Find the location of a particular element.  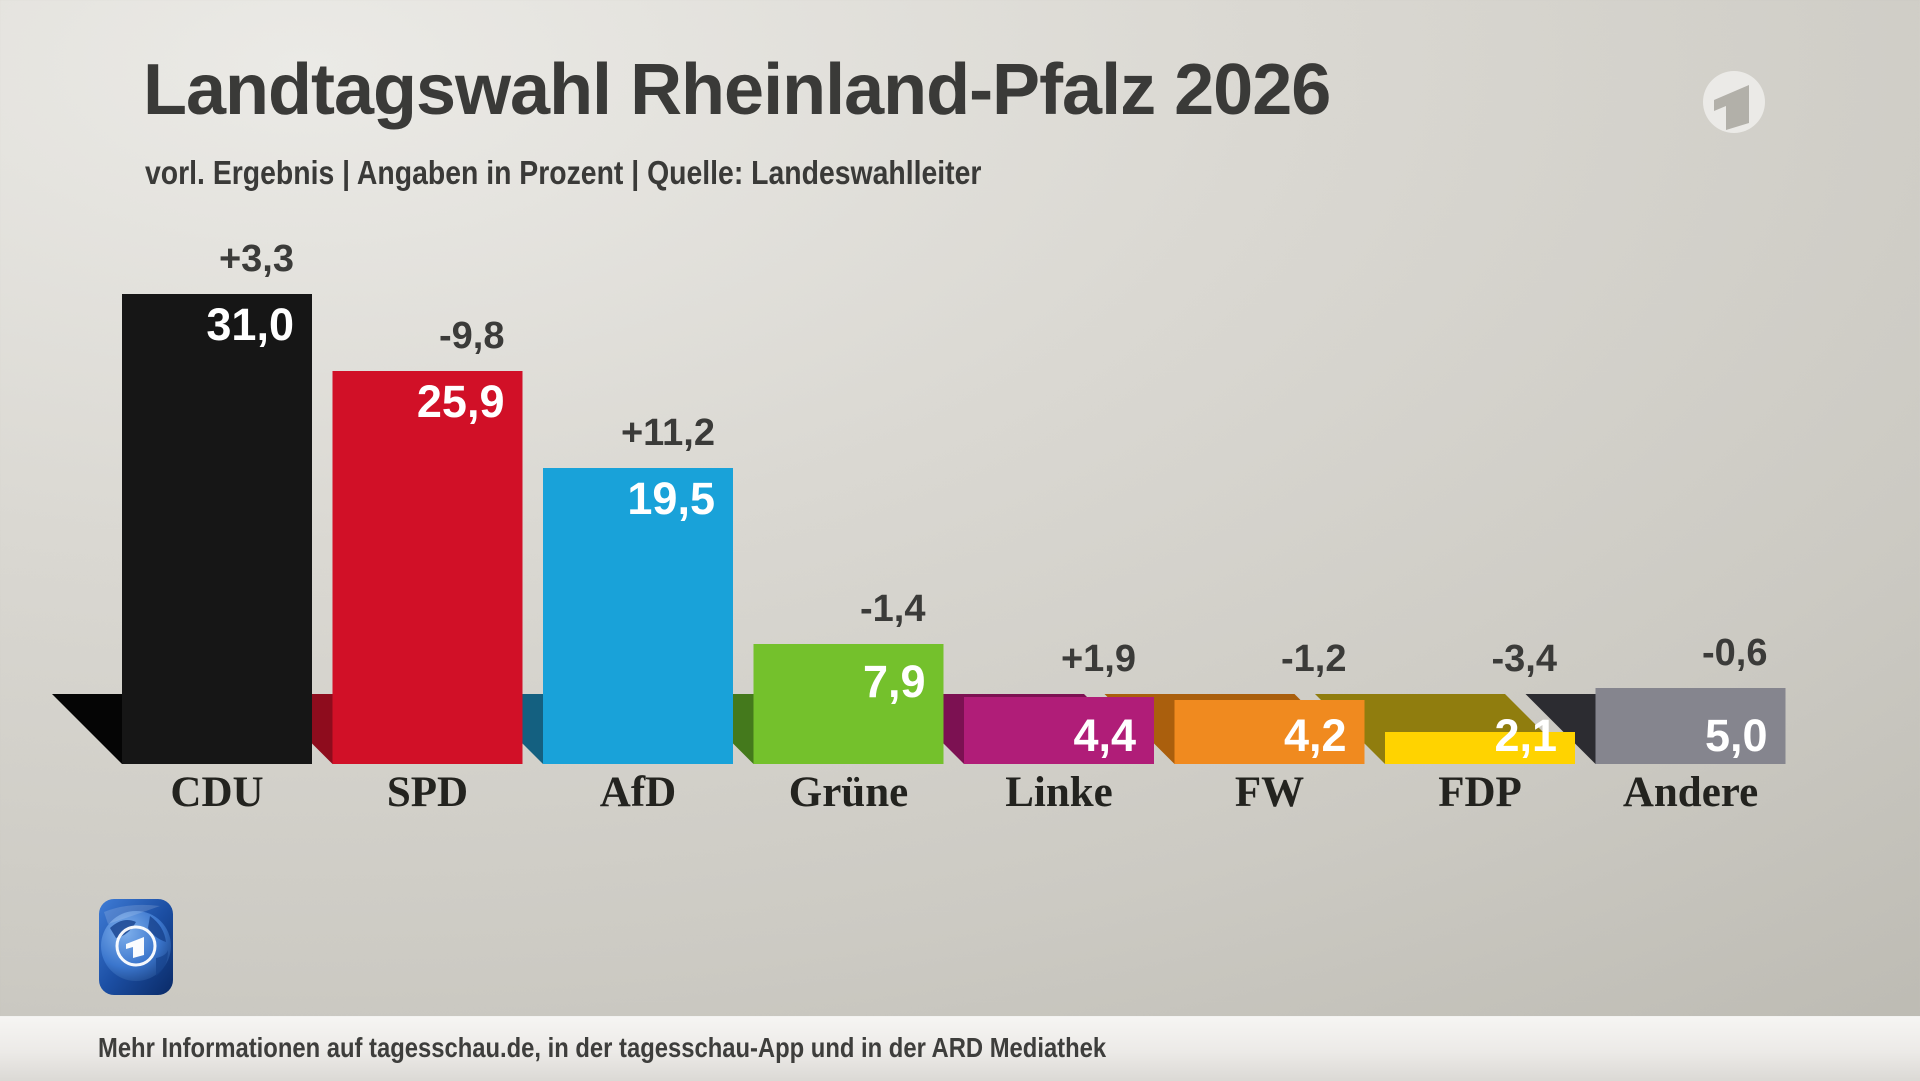

value-label-spd: 25,9 is located at coordinates (460, 401).